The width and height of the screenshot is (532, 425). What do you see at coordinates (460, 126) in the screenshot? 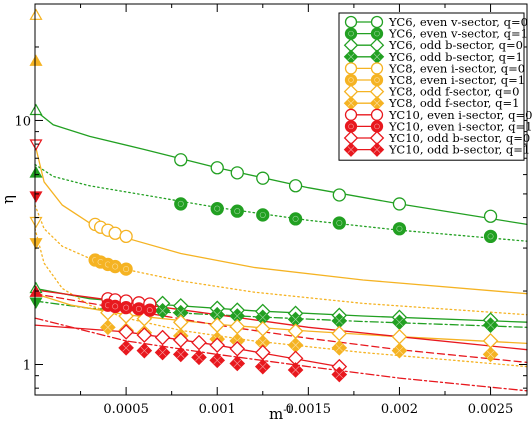
I see `legend-label: YC10, even i-sector, q=1` at bounding box center [460, 126].